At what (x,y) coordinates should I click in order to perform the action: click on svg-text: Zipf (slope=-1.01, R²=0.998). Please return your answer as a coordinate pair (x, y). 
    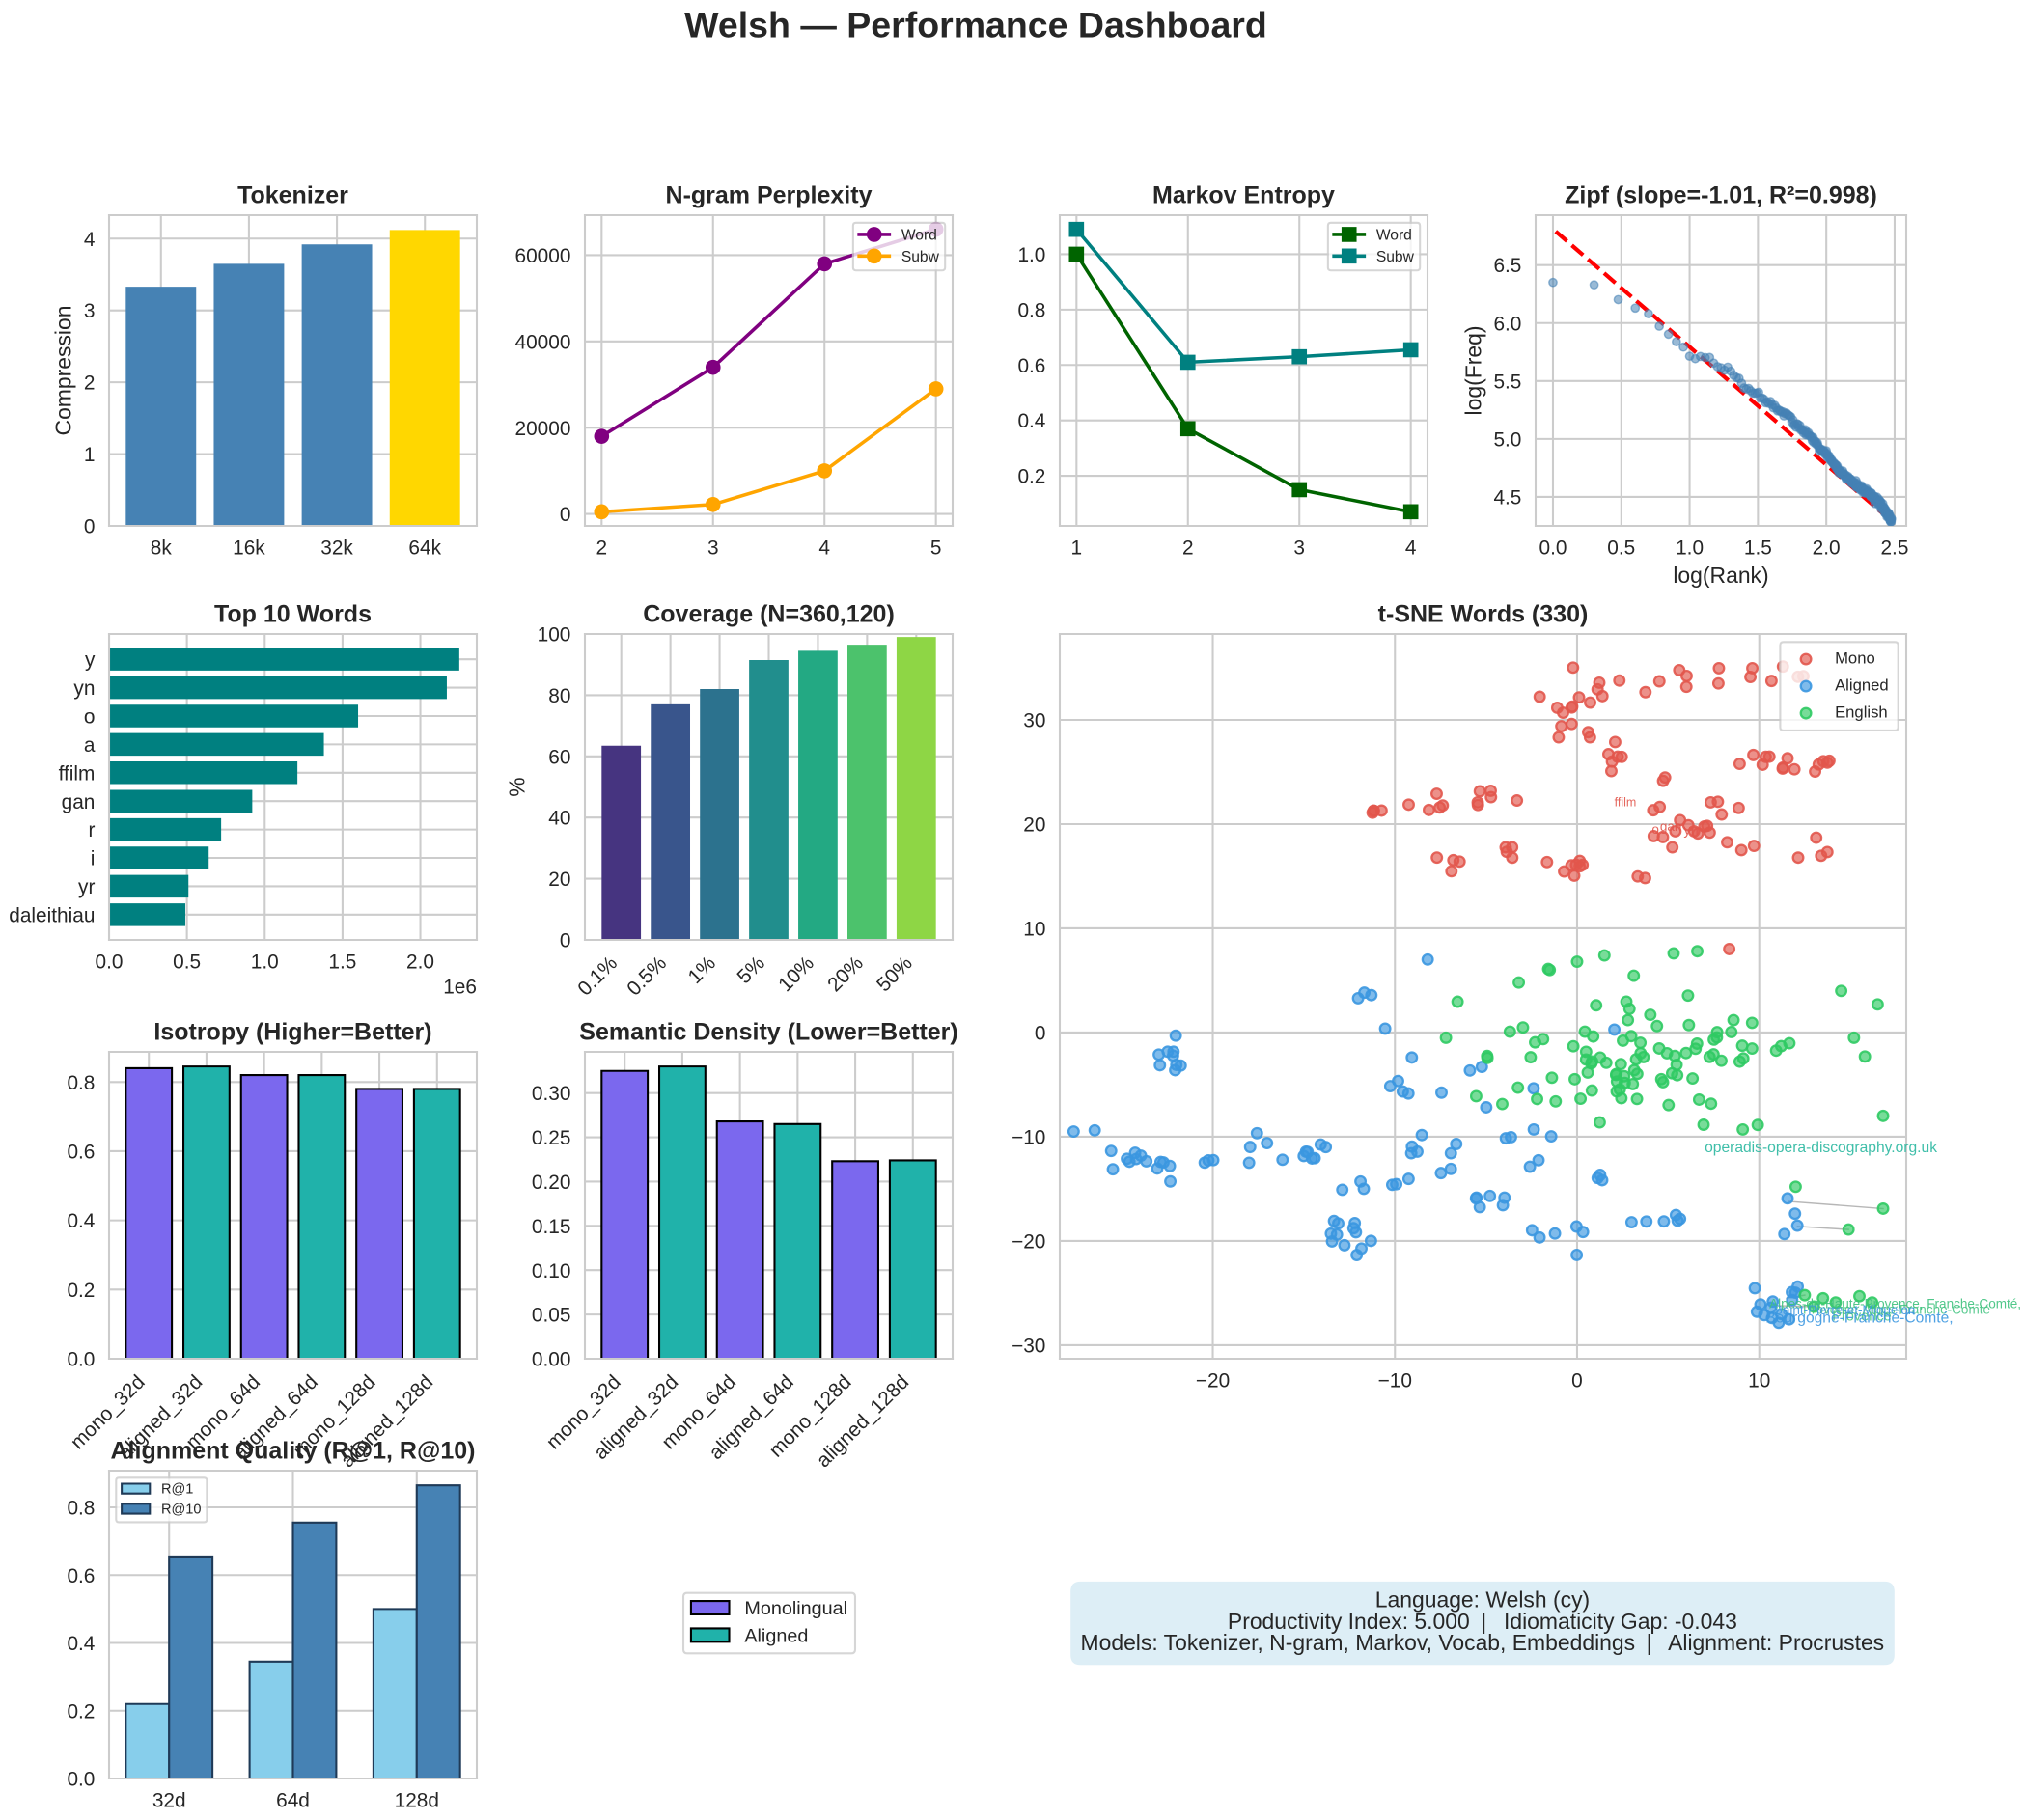
    Looking at the image, I should click on (1721, 195).